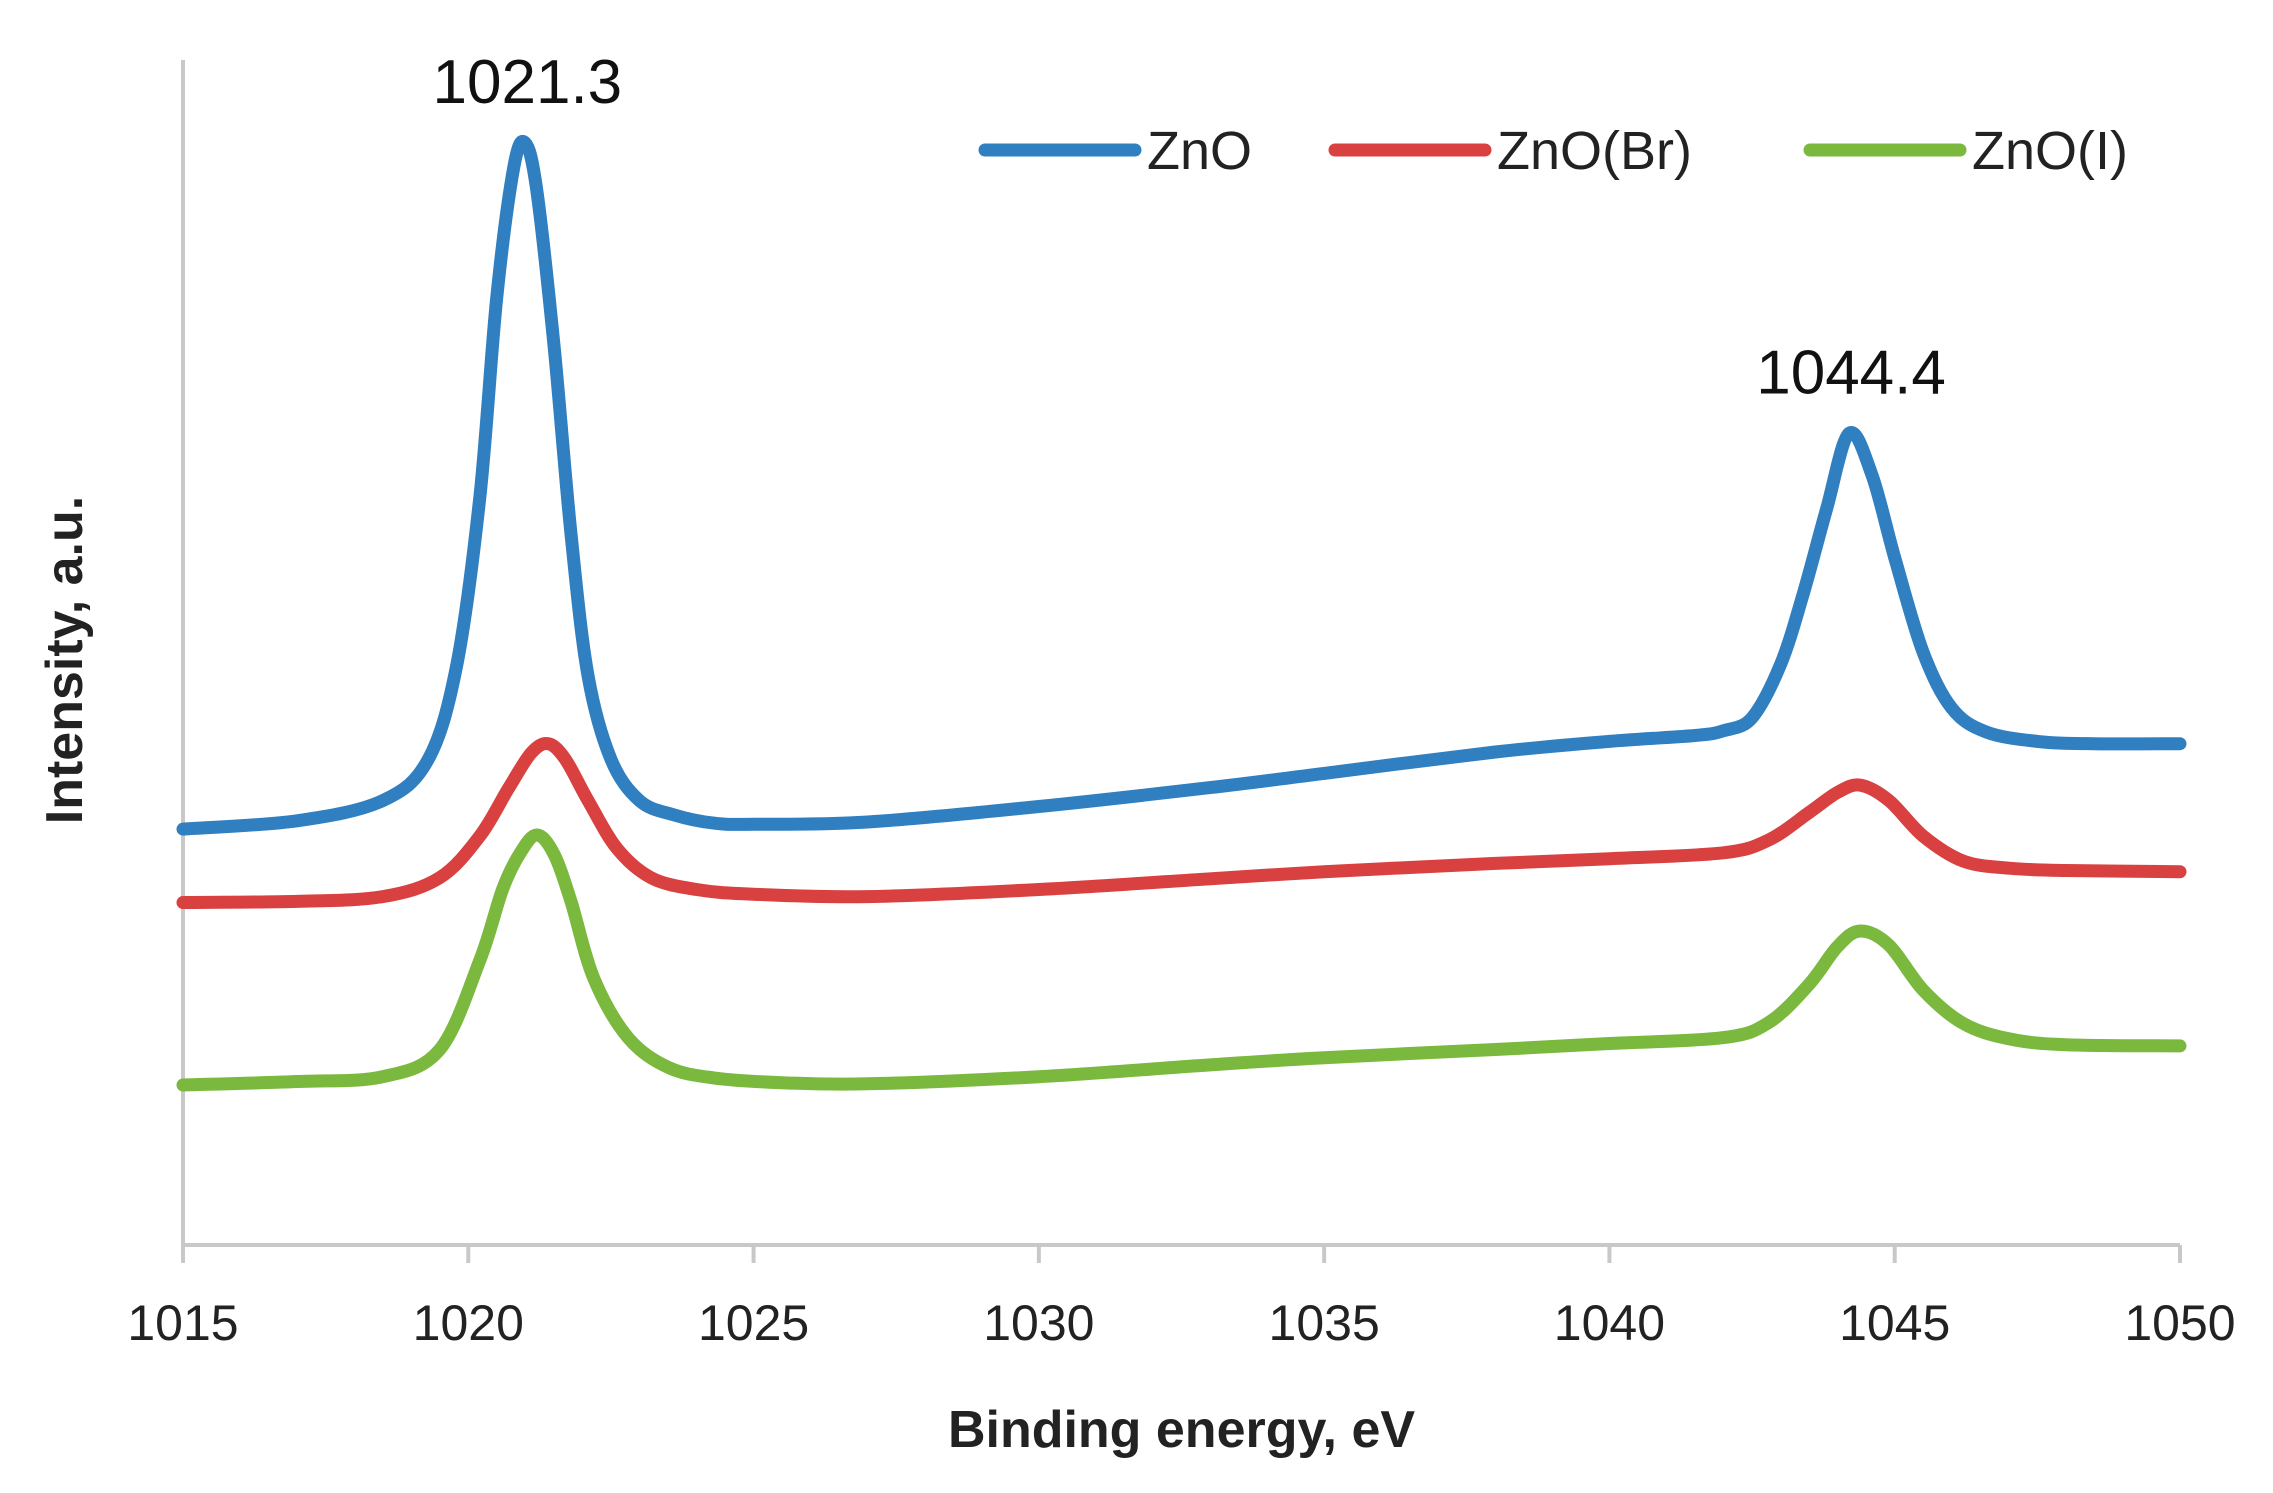 The image size is (2273, 1493). What do you see at coordinates (1324, 1323) in the screenshot?
I see `x-tick-label: 1035` at bounding box center [1324, 1323].